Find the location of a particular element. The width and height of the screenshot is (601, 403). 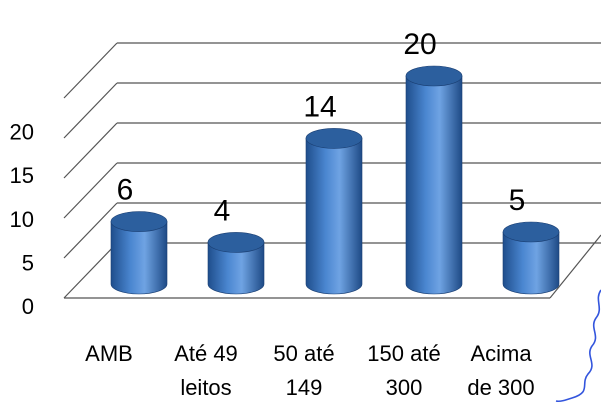

data-label: 6 is located at coordinates (125, 190).